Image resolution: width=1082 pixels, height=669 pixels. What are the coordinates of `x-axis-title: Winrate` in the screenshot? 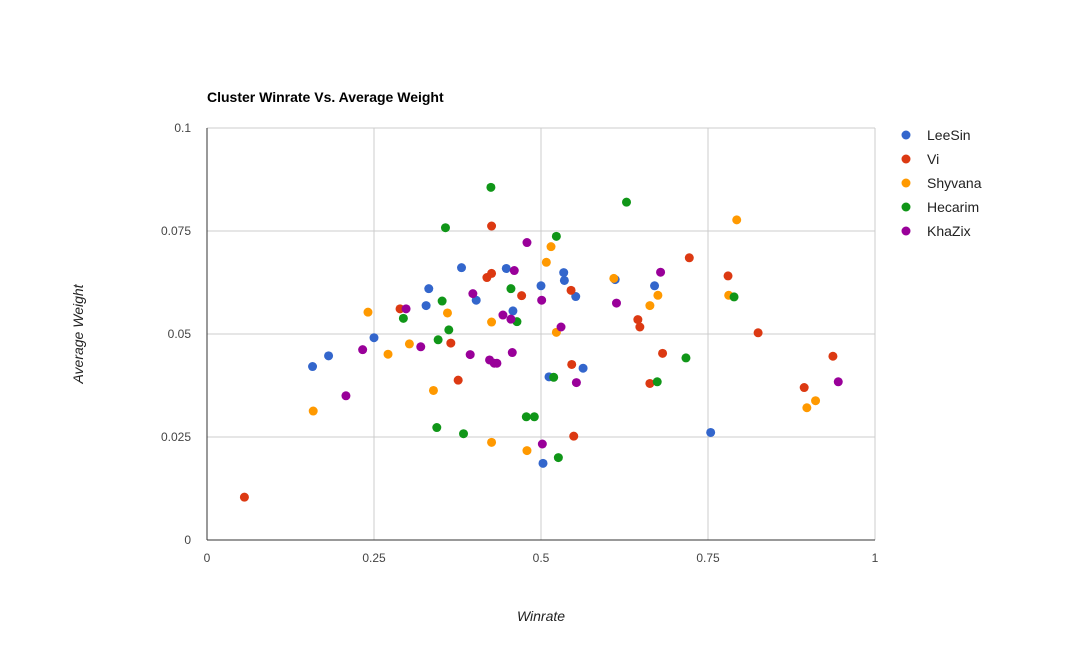 It's located at (541, 616).